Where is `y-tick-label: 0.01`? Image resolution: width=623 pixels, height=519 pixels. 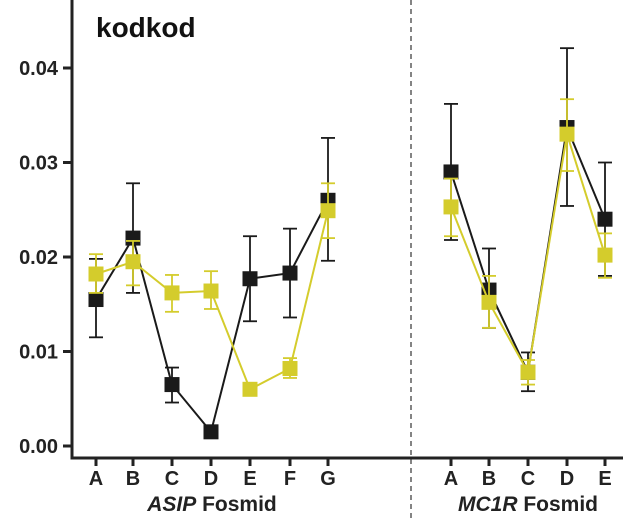 y-tick-label: 0.01 is located at coordinates (38, 353).